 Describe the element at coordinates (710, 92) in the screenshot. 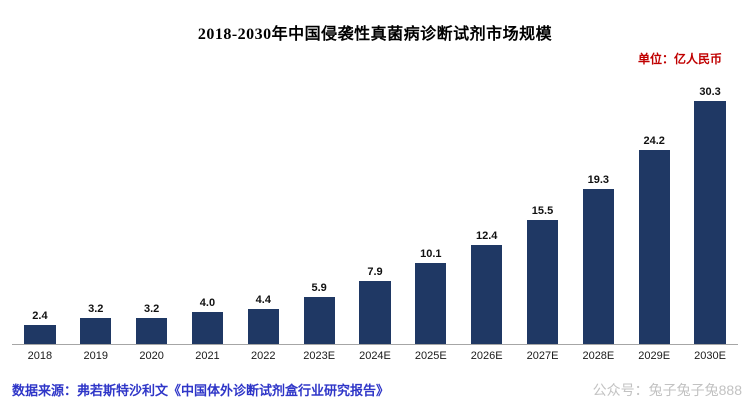

I see `bar-value-label: 30.3` at that location.